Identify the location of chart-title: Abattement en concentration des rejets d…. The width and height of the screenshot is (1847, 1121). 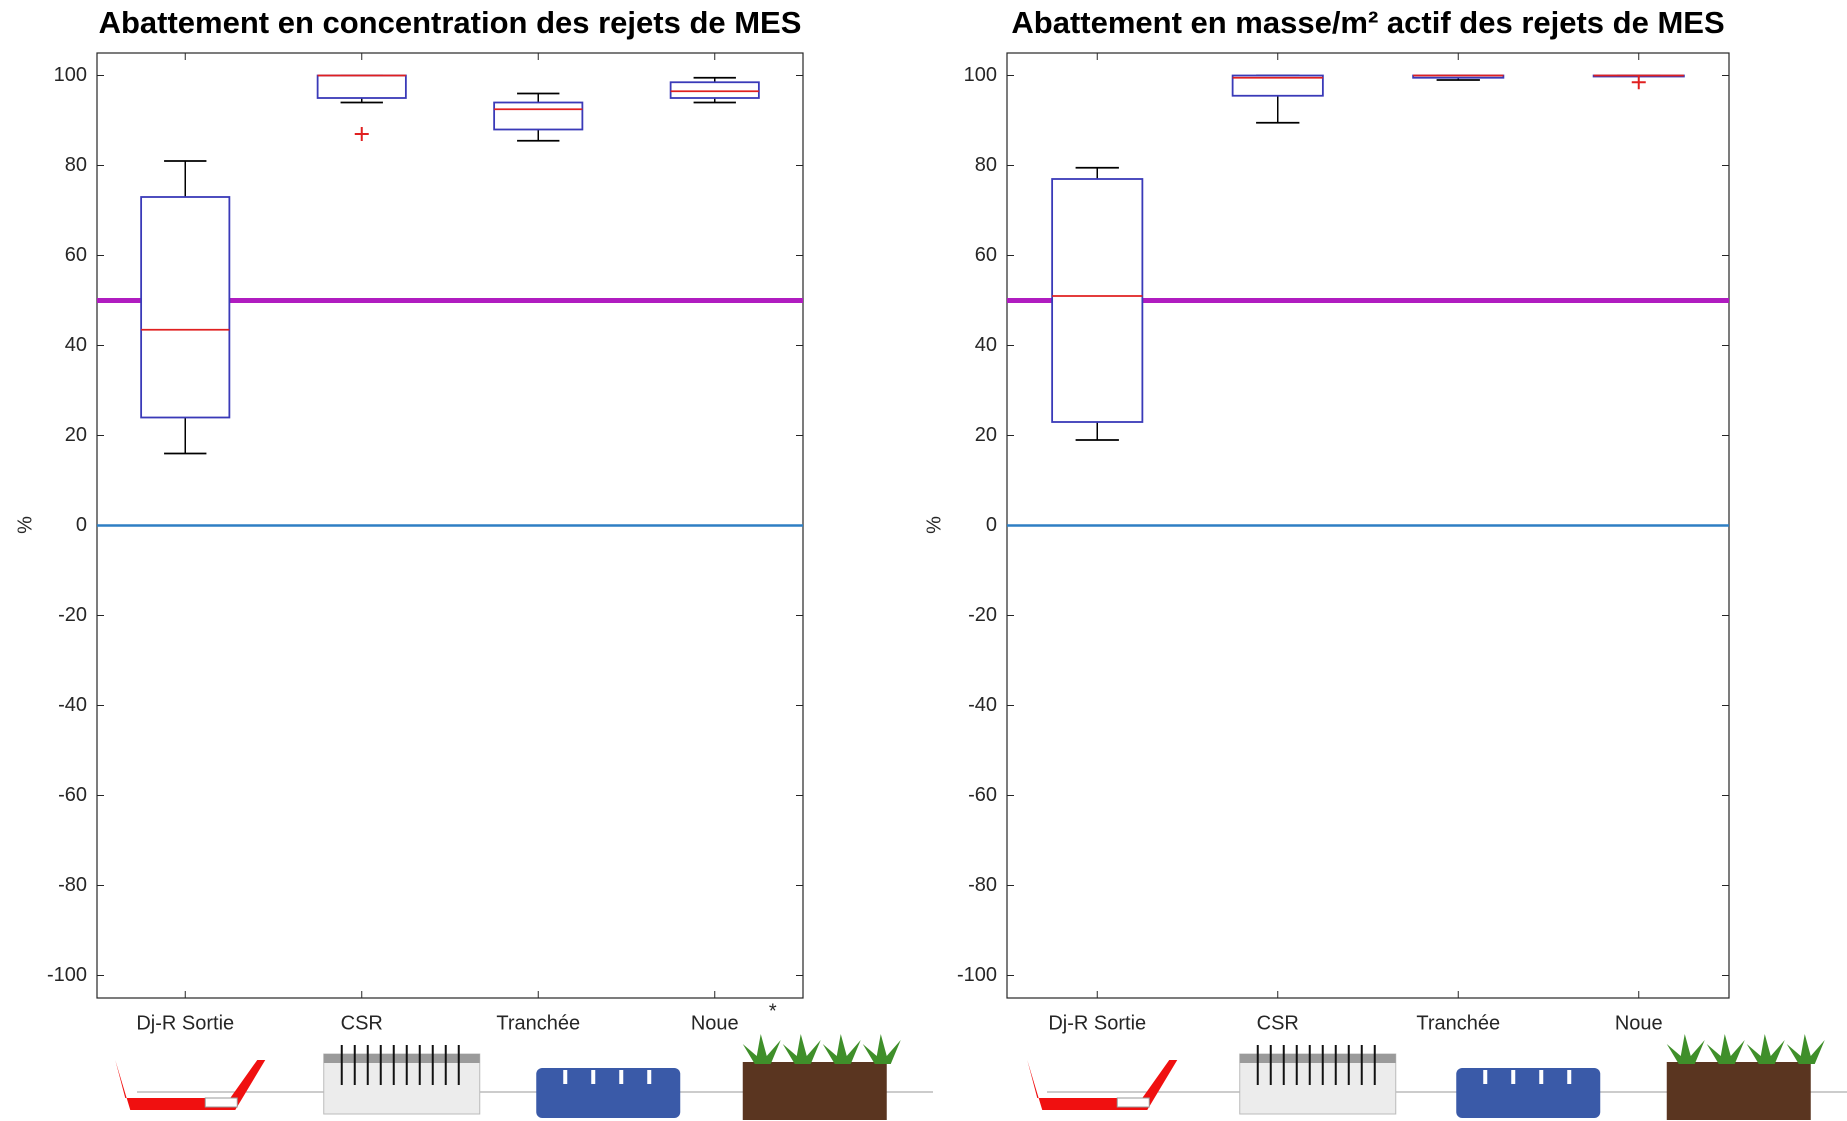
(450, 22).